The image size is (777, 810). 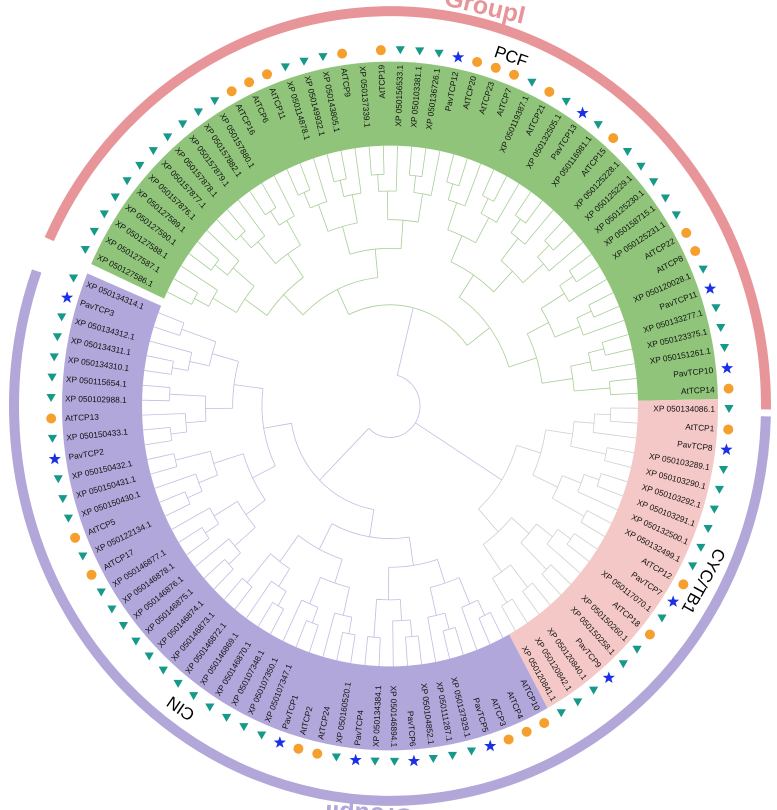 What do you see at coordinates (346, 82) in the screenshot?
I see `leaf-label: AtTCP9` at bounding box center [346, 82].